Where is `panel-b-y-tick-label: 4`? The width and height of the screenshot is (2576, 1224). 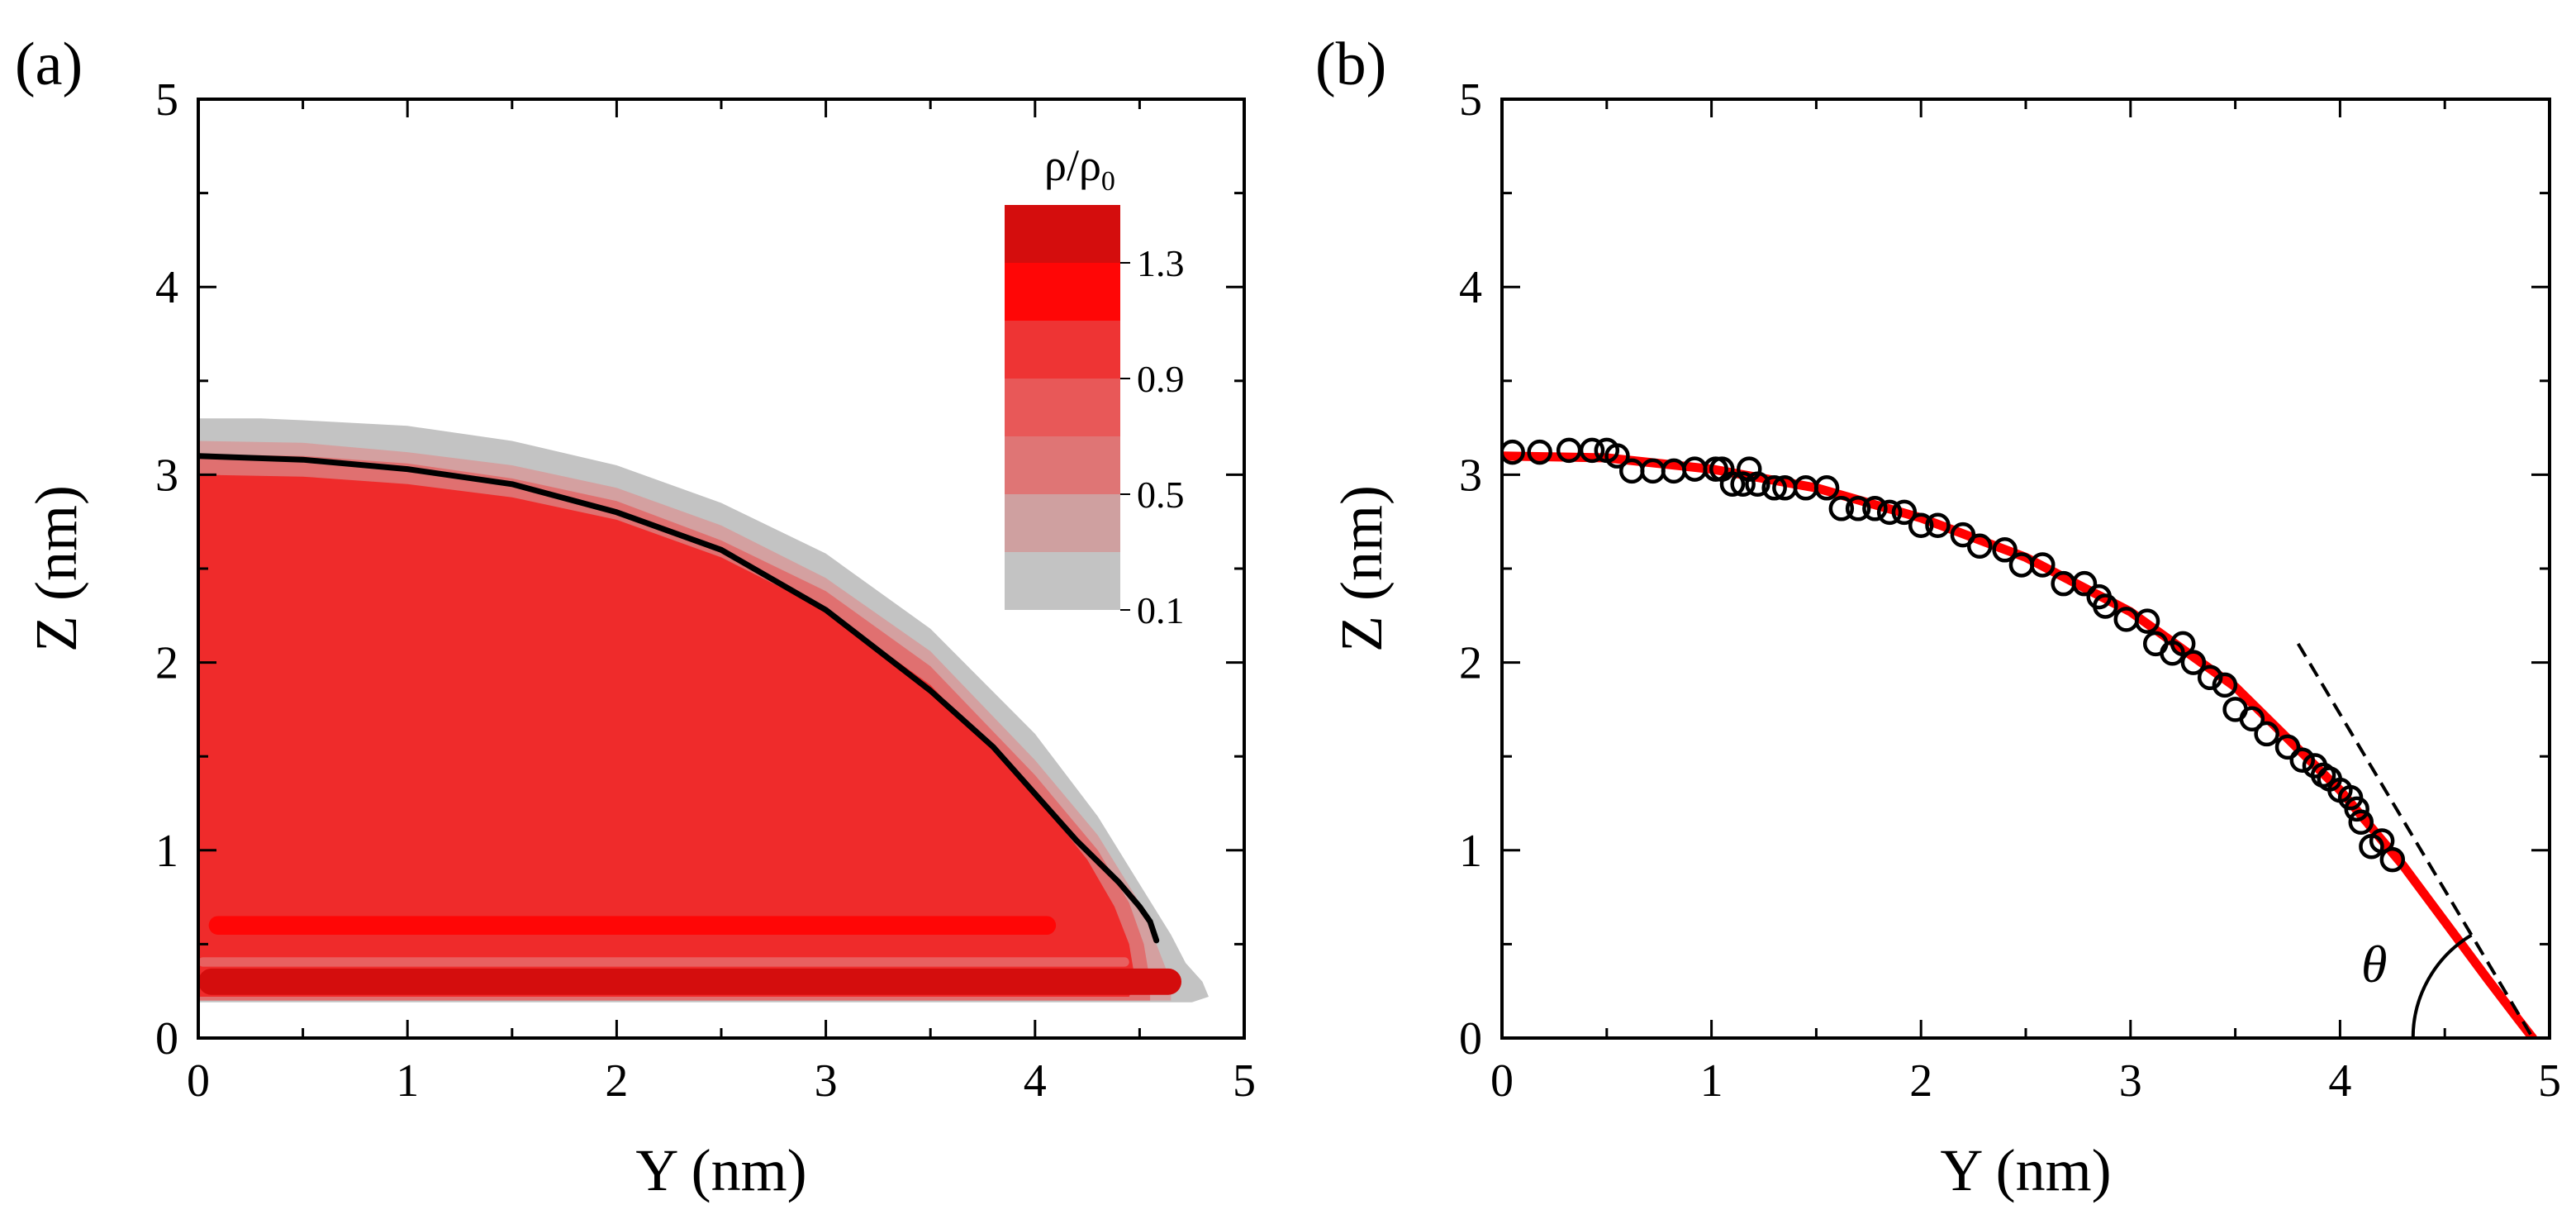 panel-b-y-tick-label: 4 is located at coordinates (1470, 287).